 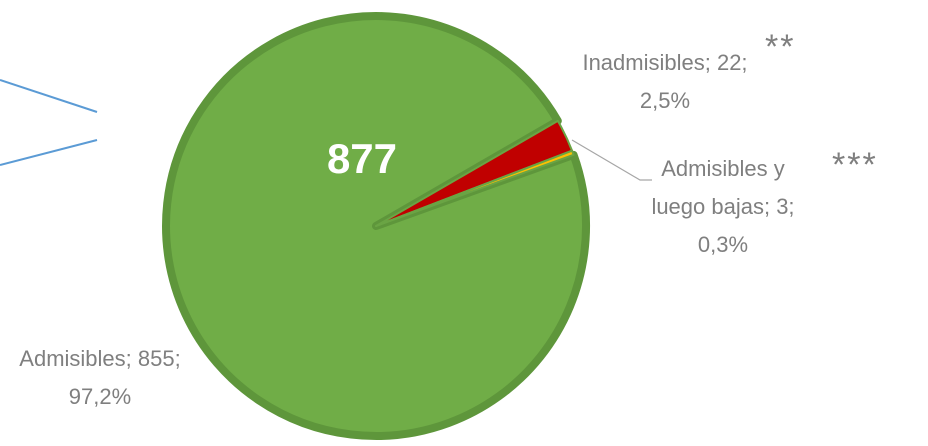 I want to click on total-label: 877, so click(x=362, y=158).